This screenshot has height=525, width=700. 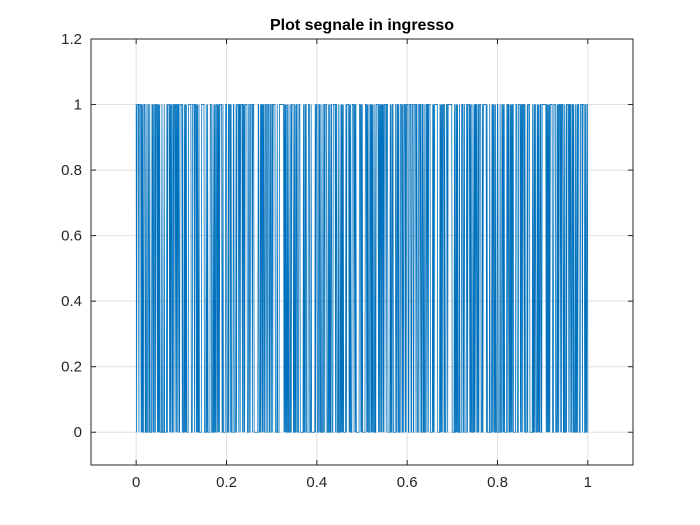 I want to click on y-tick-label: 0.6, so click(x=71, y=236).